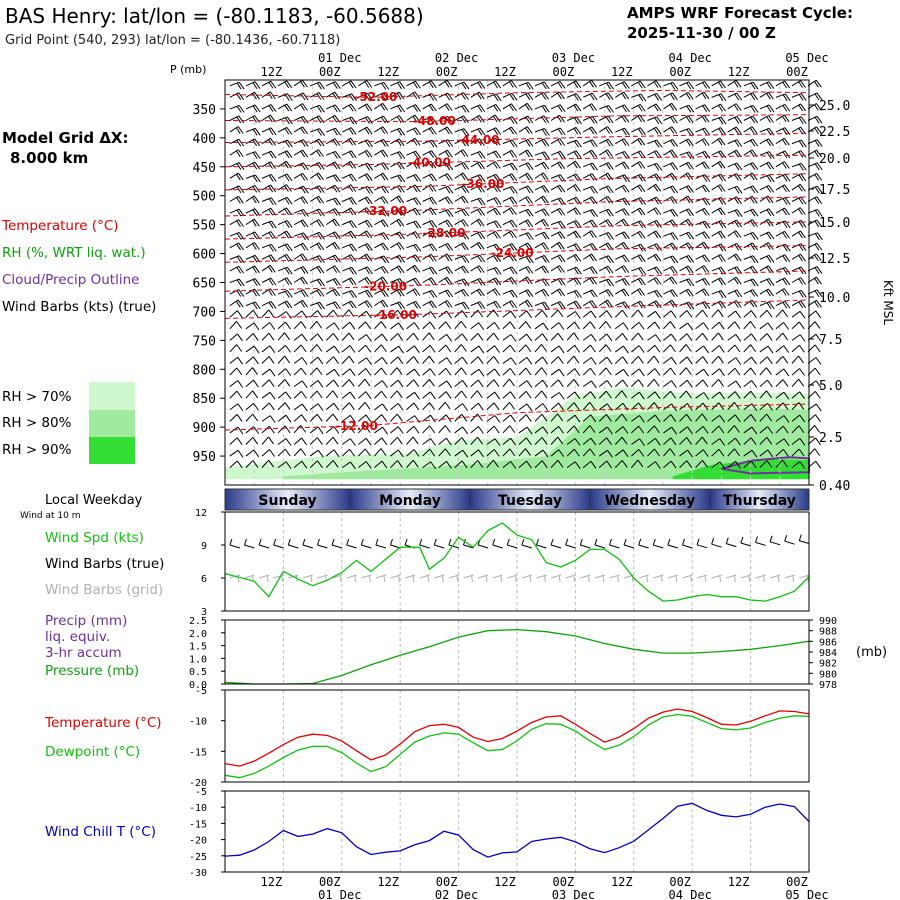  What do you see at coordinates (60, 226) in the screenshot?
I see `legend-temperature: Temperature (°C)` at bounding box center [60, 226].